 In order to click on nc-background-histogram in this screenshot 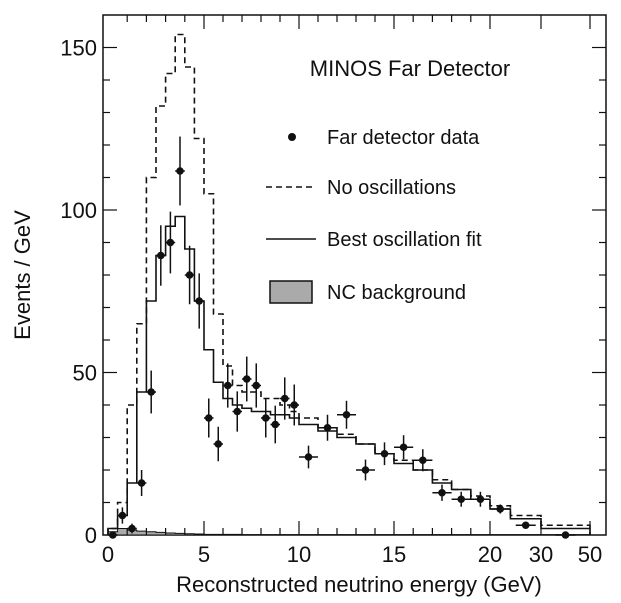, I will do `click(349, 532)`.